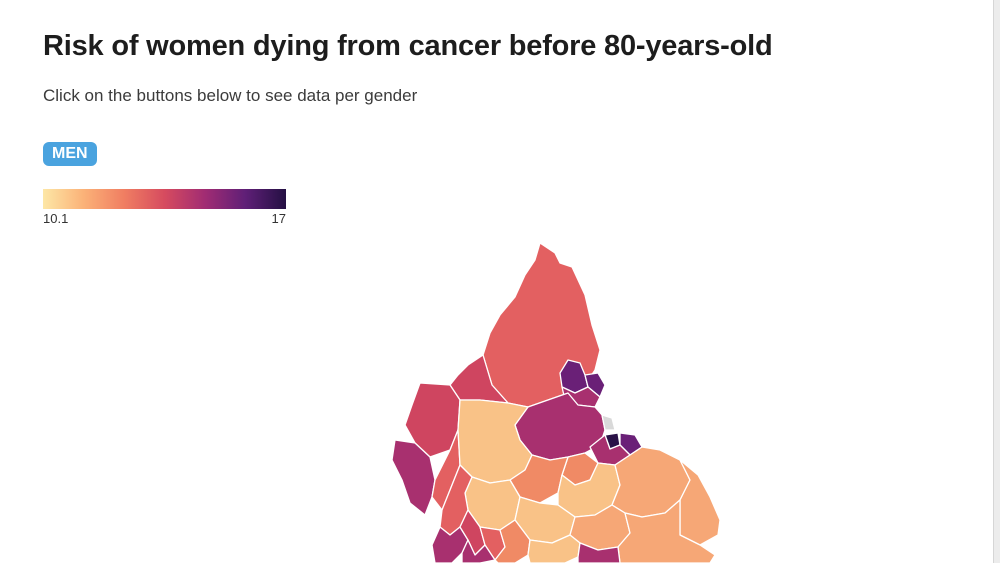 The width and height of the screenshot is (1000, 563). What do you see at coordinates (478, 551) in the screenshot?
I see `region-burnley` at bounding box center [478, 551].